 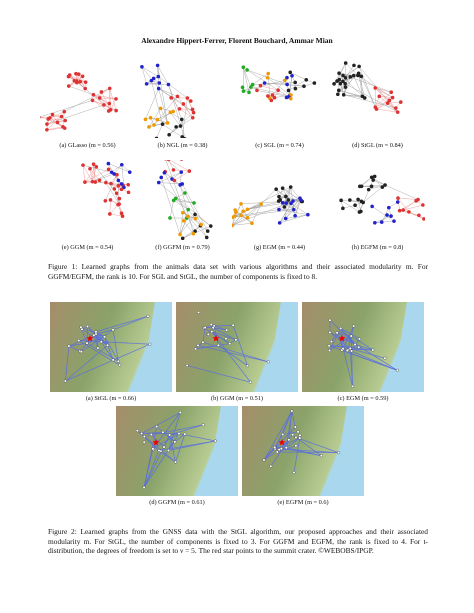 What do you see at coordinates (282, 442) in the screenshot?
I see `crater-star` at bounding box center [282, 442].